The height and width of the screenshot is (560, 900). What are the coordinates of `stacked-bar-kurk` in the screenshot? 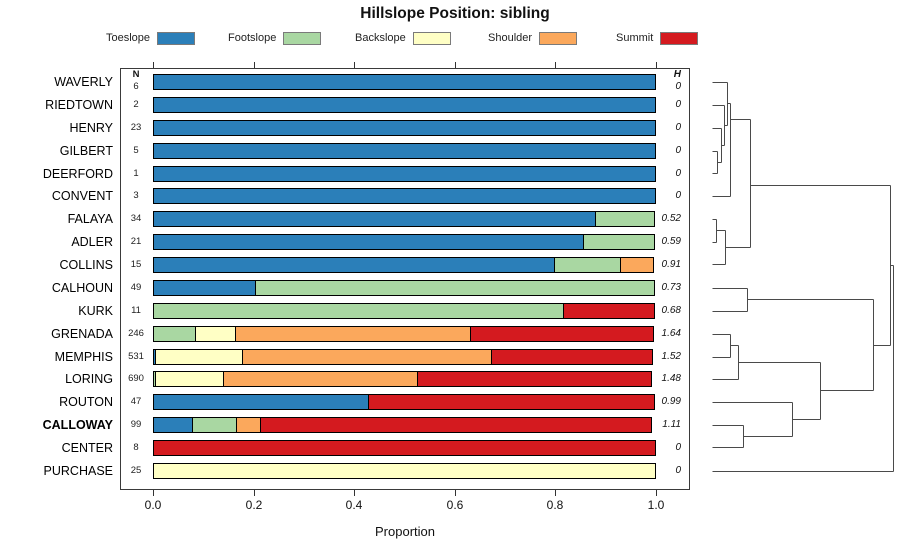 It's located at (404, 311).